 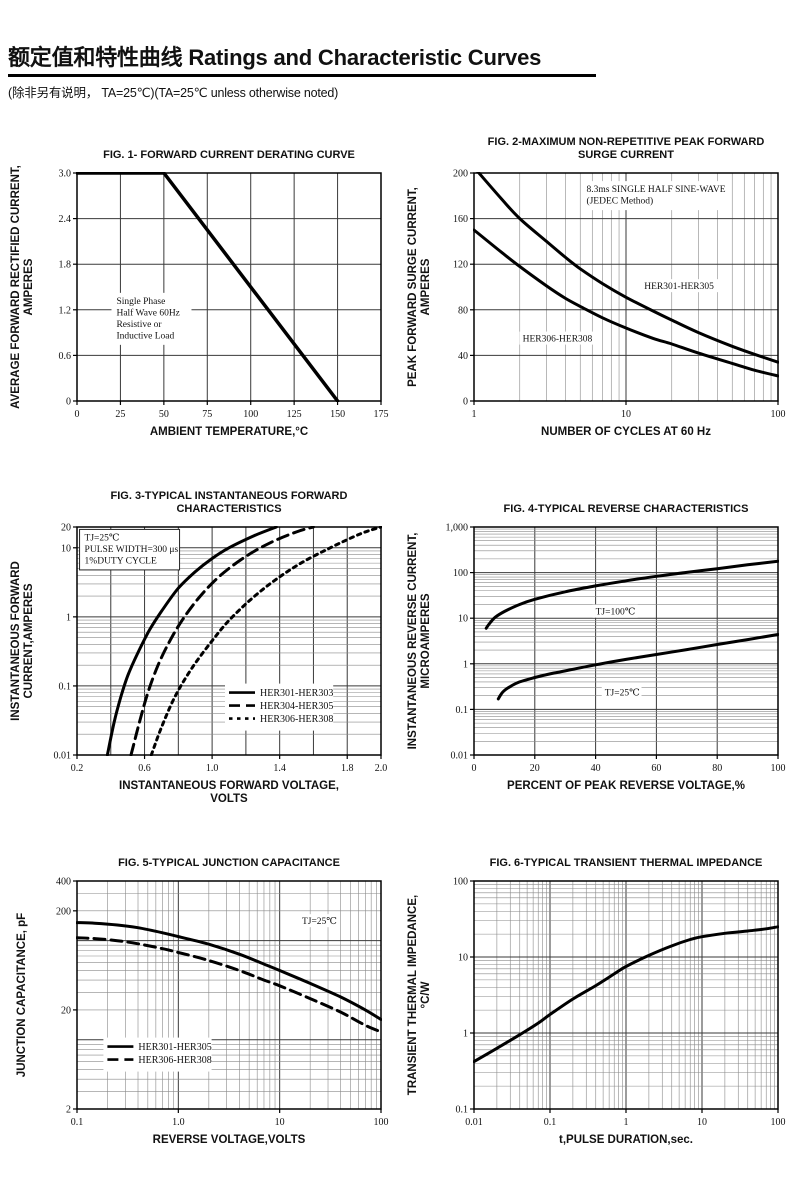 I want to click on x-tick-label: 50, so click(x=164, y=414).